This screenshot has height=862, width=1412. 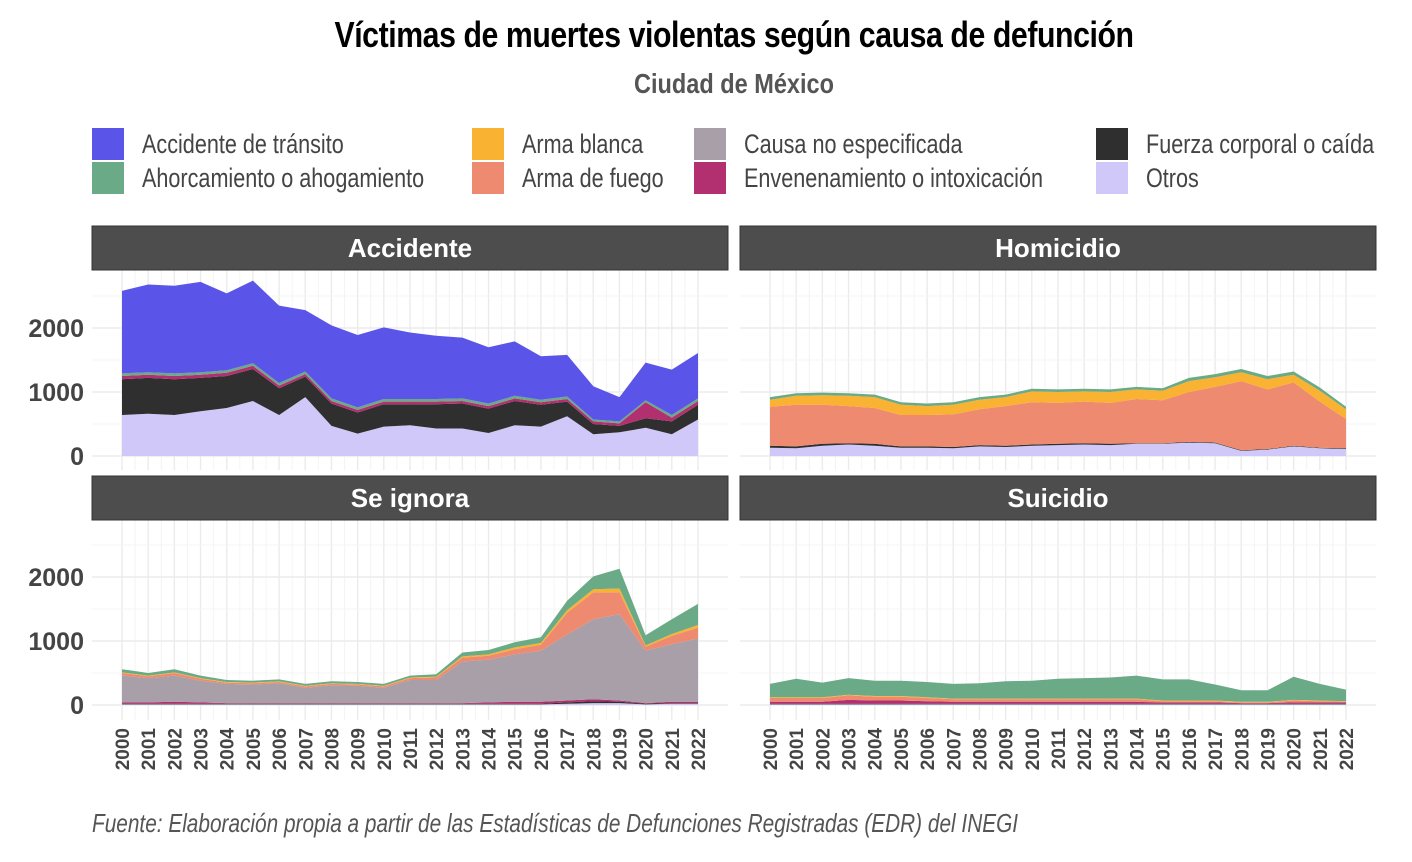 What do you see at coordinates (410, 351) in the screenshot?
I see `area-accidente-de-tránsito` at bounding box center [410, 351].